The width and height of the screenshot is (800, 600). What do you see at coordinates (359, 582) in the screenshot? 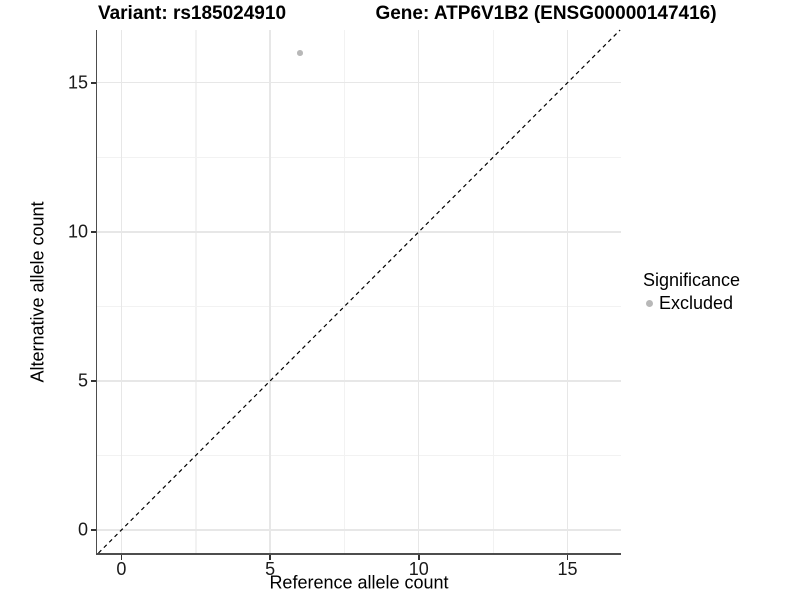
I see `x-axis-title: Reference allele count` at bounding box center [359, 582].